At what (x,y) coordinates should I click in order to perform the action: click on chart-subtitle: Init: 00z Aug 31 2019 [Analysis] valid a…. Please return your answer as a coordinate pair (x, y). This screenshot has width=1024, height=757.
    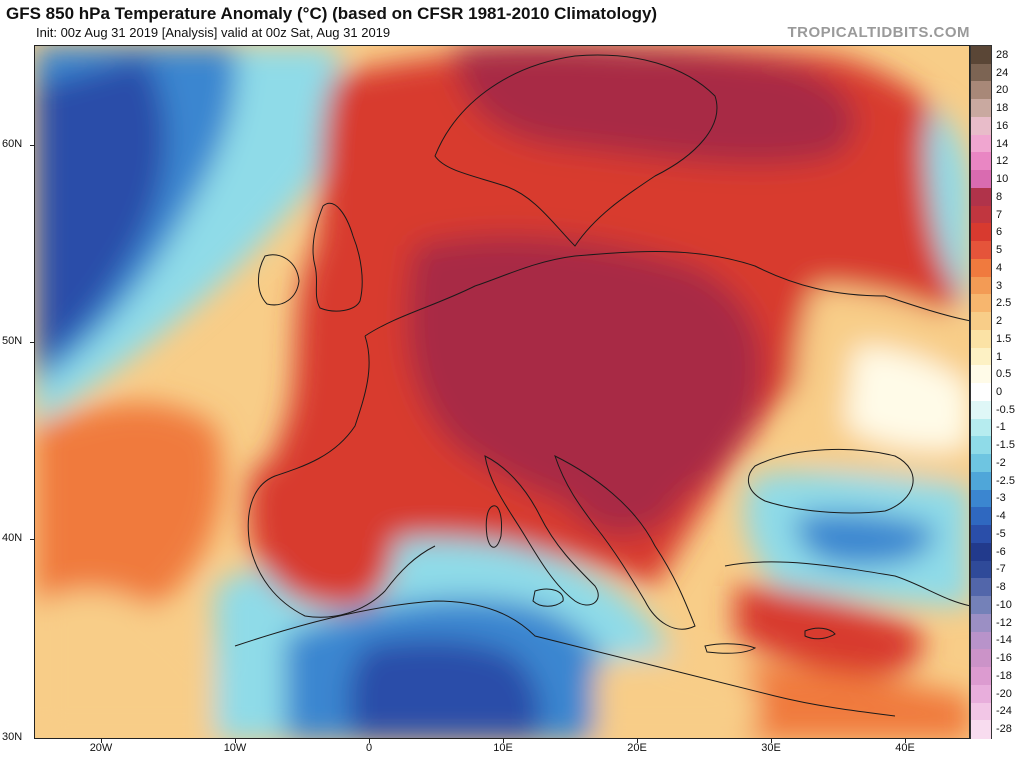
    Looking at the image, I should click on (213, 32).